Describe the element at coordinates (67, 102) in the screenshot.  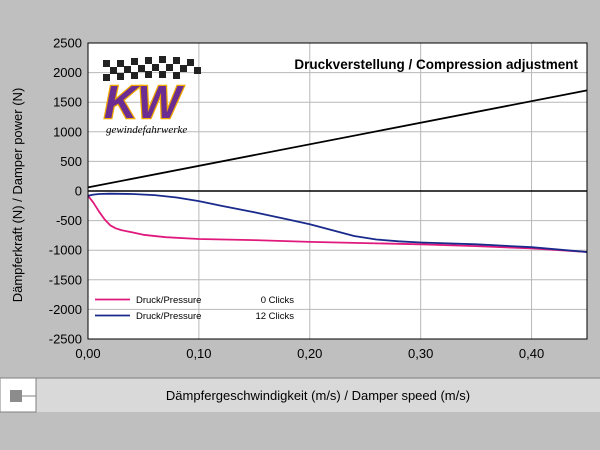
I see `y-tick-label: 1500` at that location.